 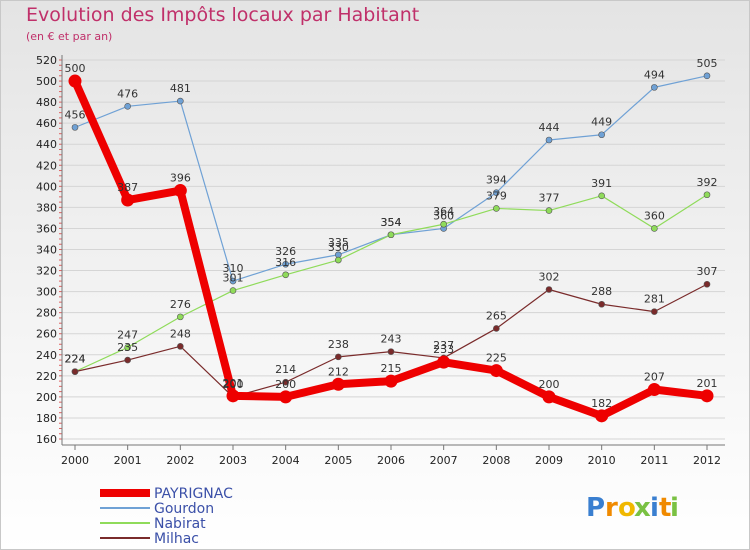 What do you see at coordinates (46, 165) in the screenshot?
I see `y-tick-label: 420` at bounding box center [46, 165].